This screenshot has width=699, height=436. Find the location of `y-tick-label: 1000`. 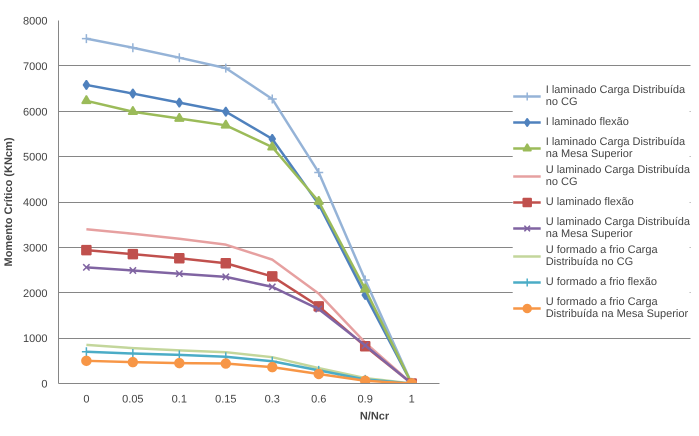

y-tick-label: 1000 is located at coordinates (35, 339).